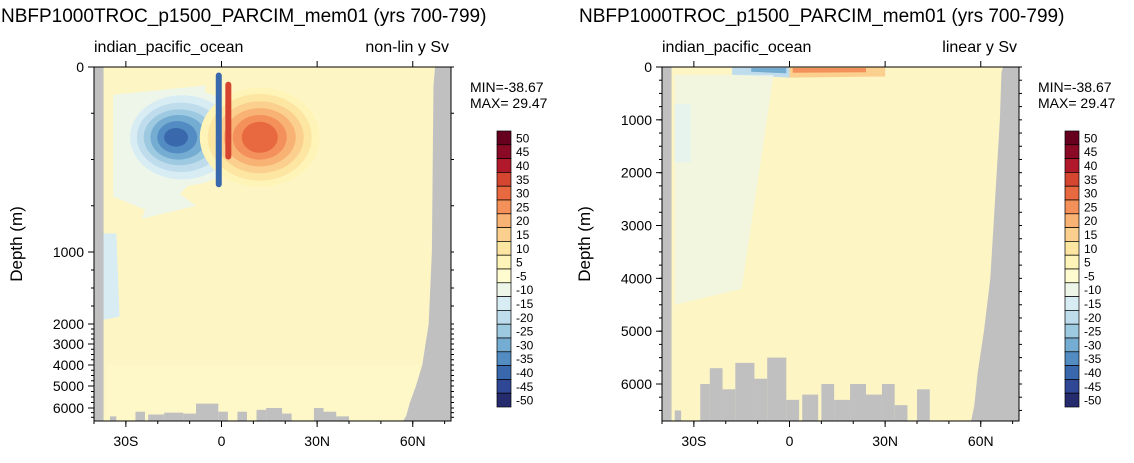 Image resolution: width=1134 pixels, height=463 pixels. What do you see at coordinates (407, 47) in the screenshot?
I see `subtitle-right: non-lin y Sv` at bounding box center [407, 47].